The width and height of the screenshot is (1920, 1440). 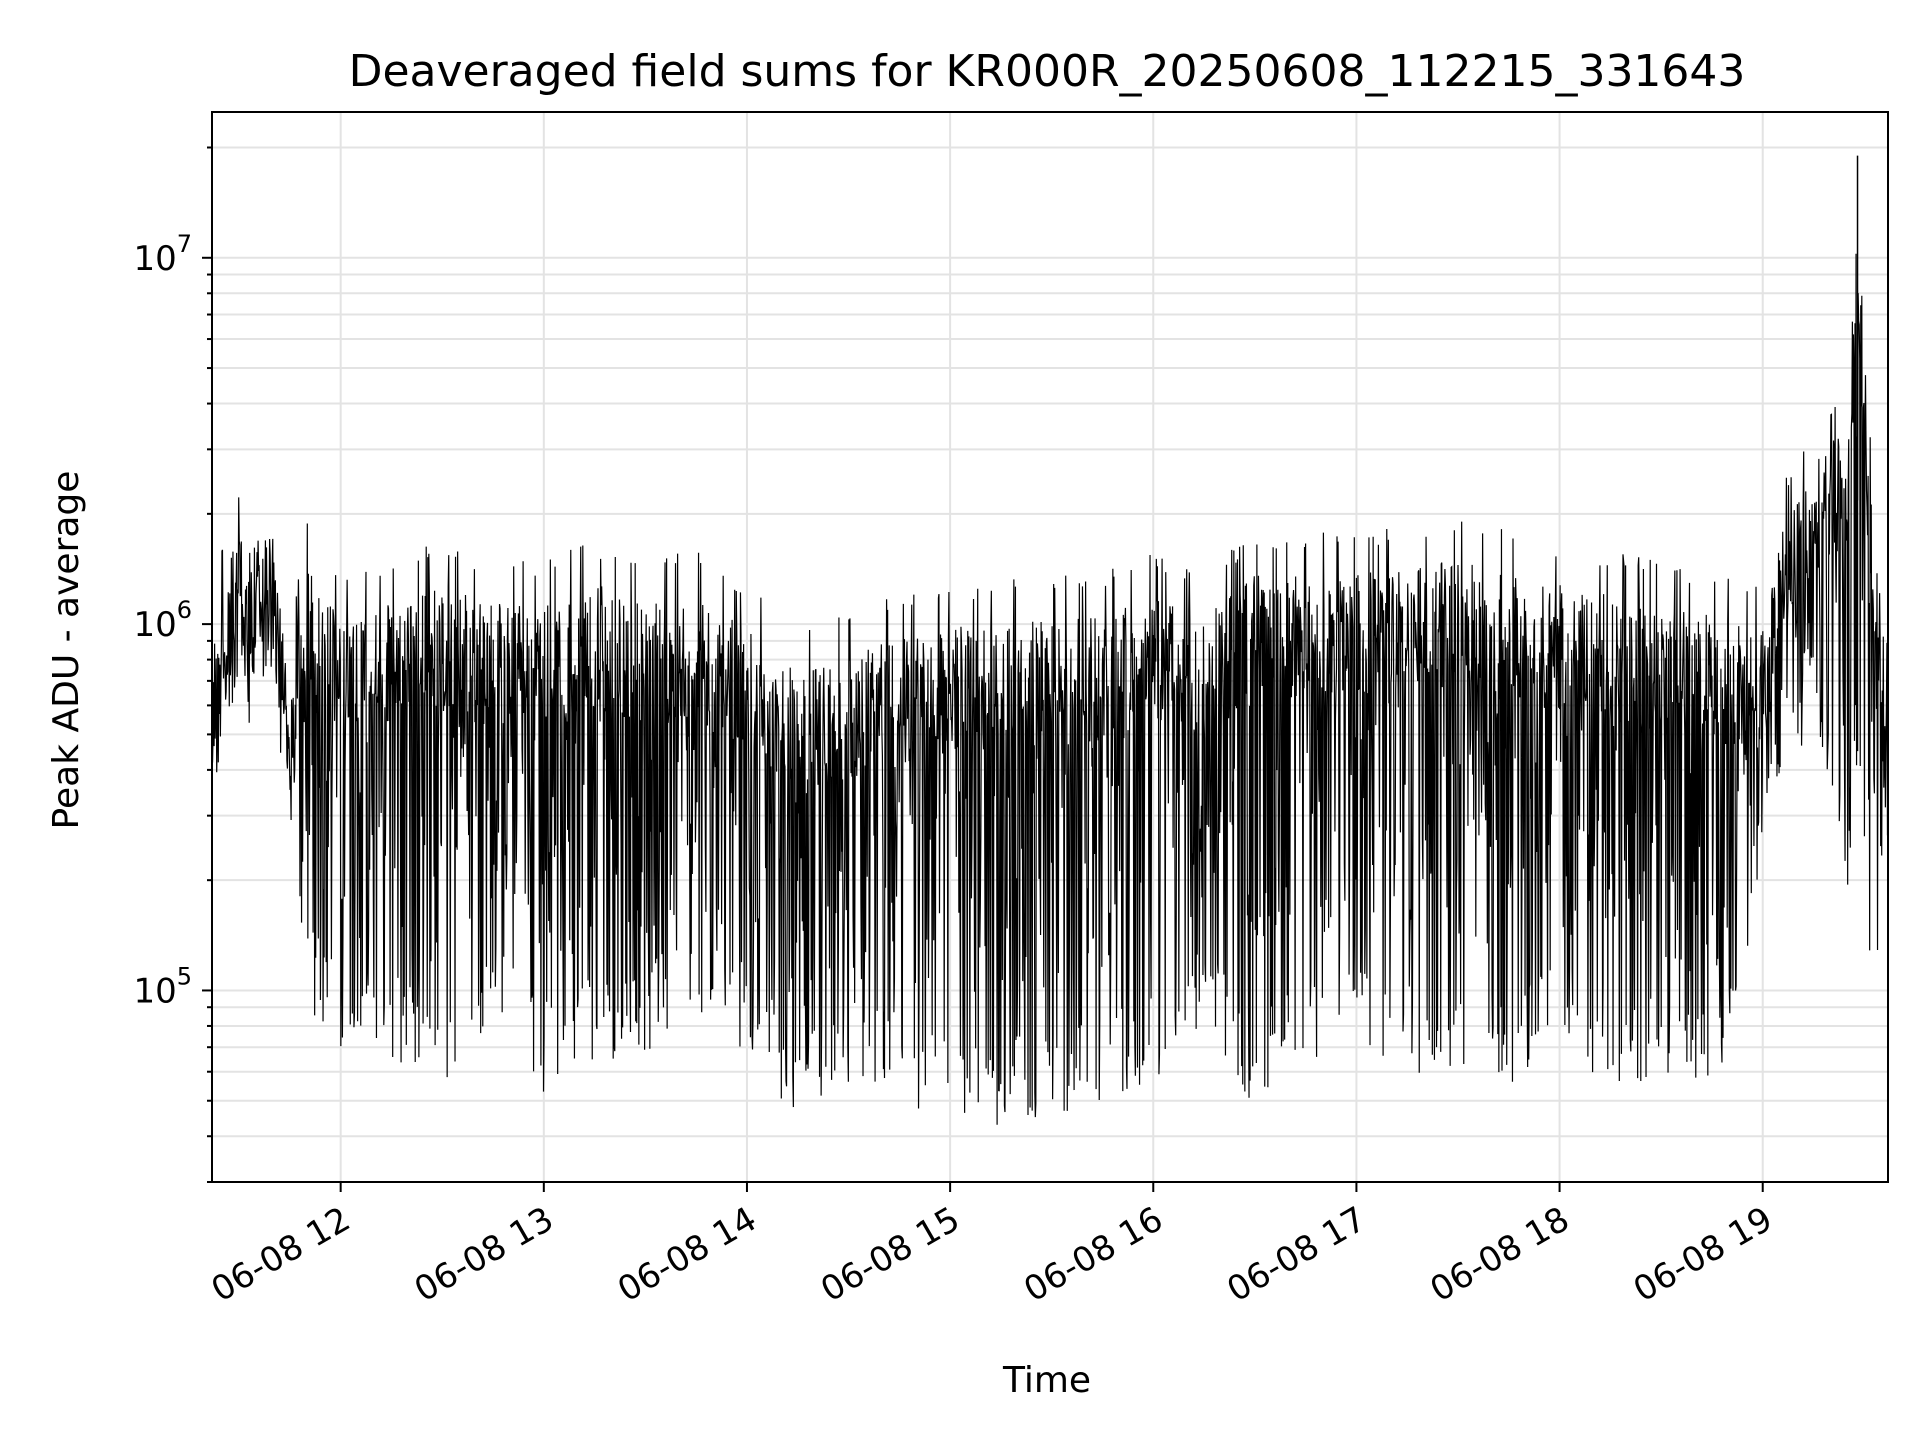 What do you see at coordinates (1297, 1254) in the screenshot?
I see `x-tick-label: 06-08 17` at bounding box center [1297, 1254].